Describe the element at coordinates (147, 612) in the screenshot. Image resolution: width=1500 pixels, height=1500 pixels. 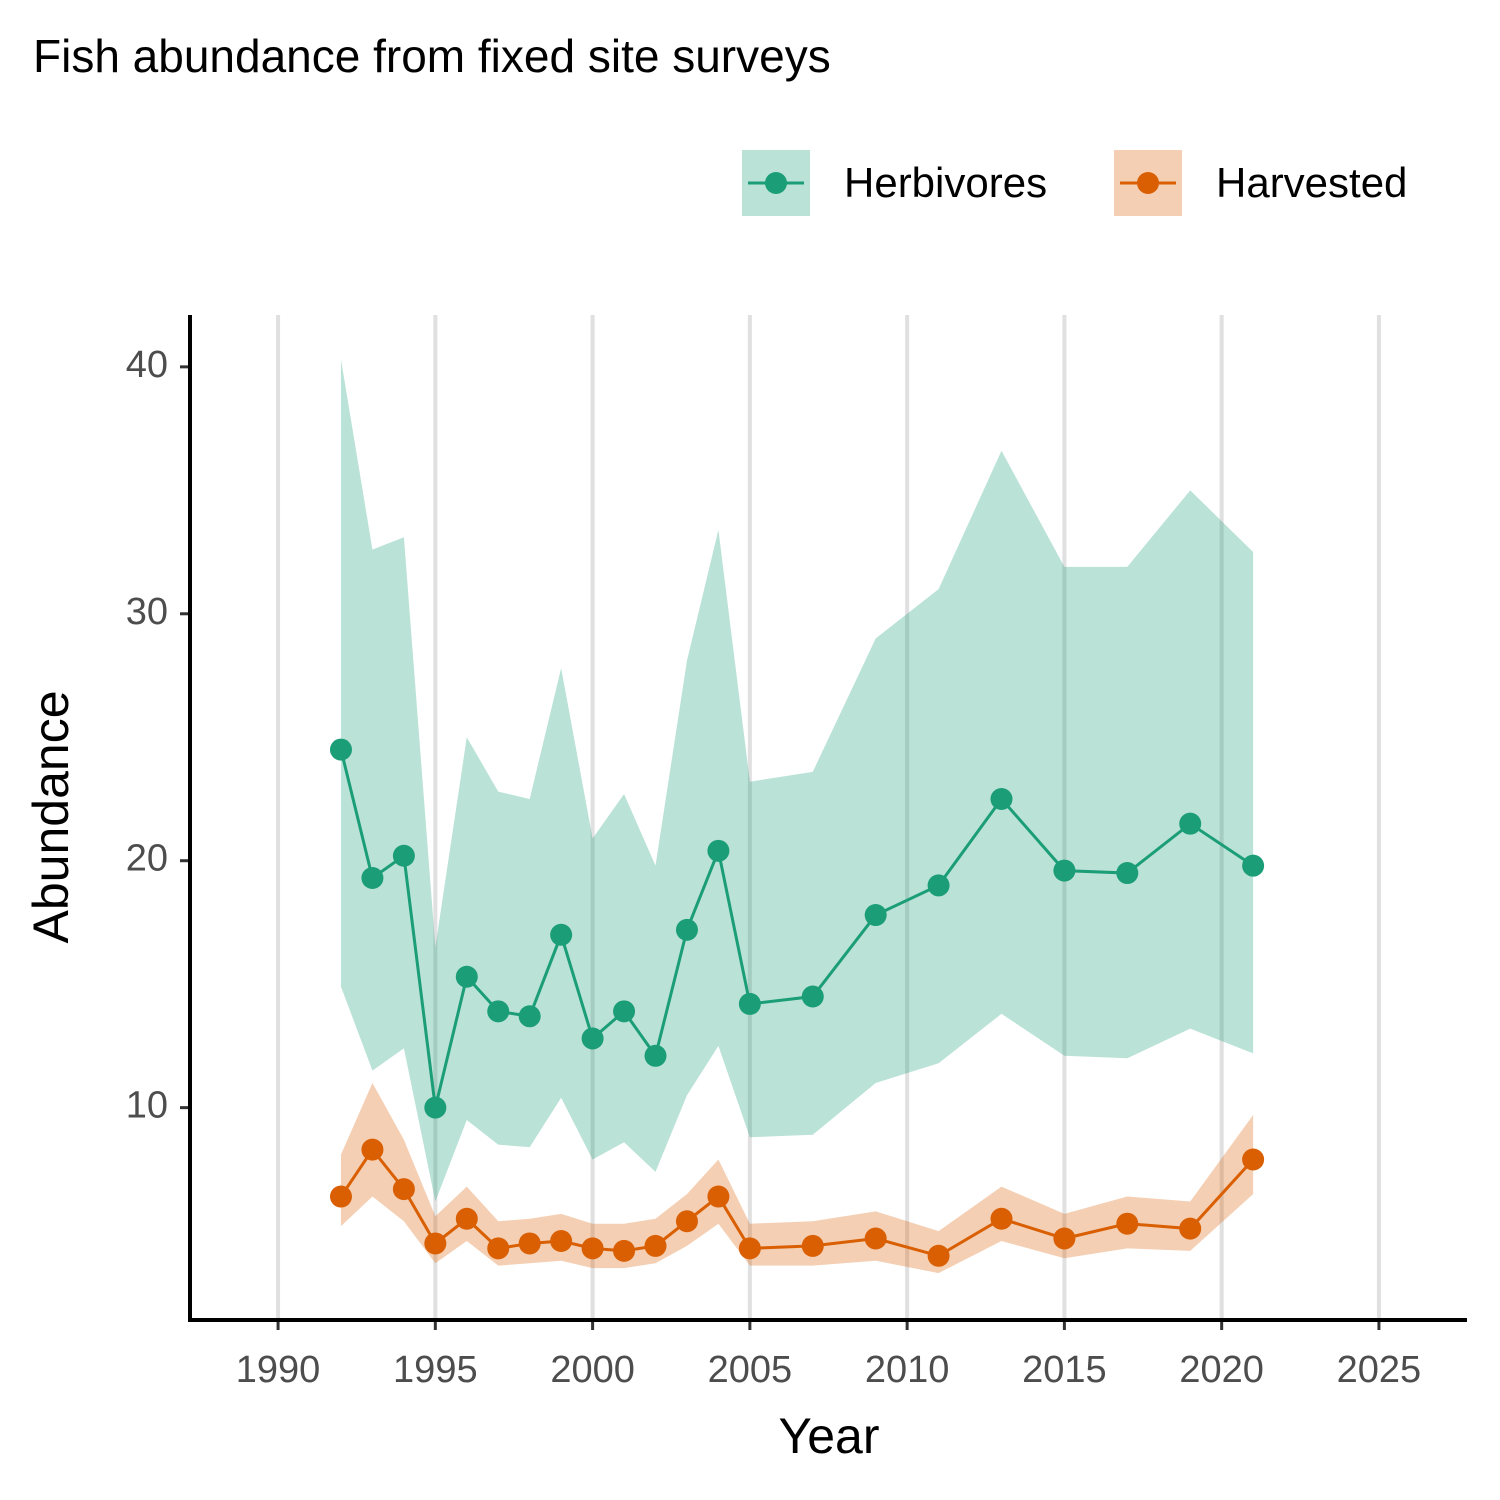
I see `y-tick-label: 30` at that location.